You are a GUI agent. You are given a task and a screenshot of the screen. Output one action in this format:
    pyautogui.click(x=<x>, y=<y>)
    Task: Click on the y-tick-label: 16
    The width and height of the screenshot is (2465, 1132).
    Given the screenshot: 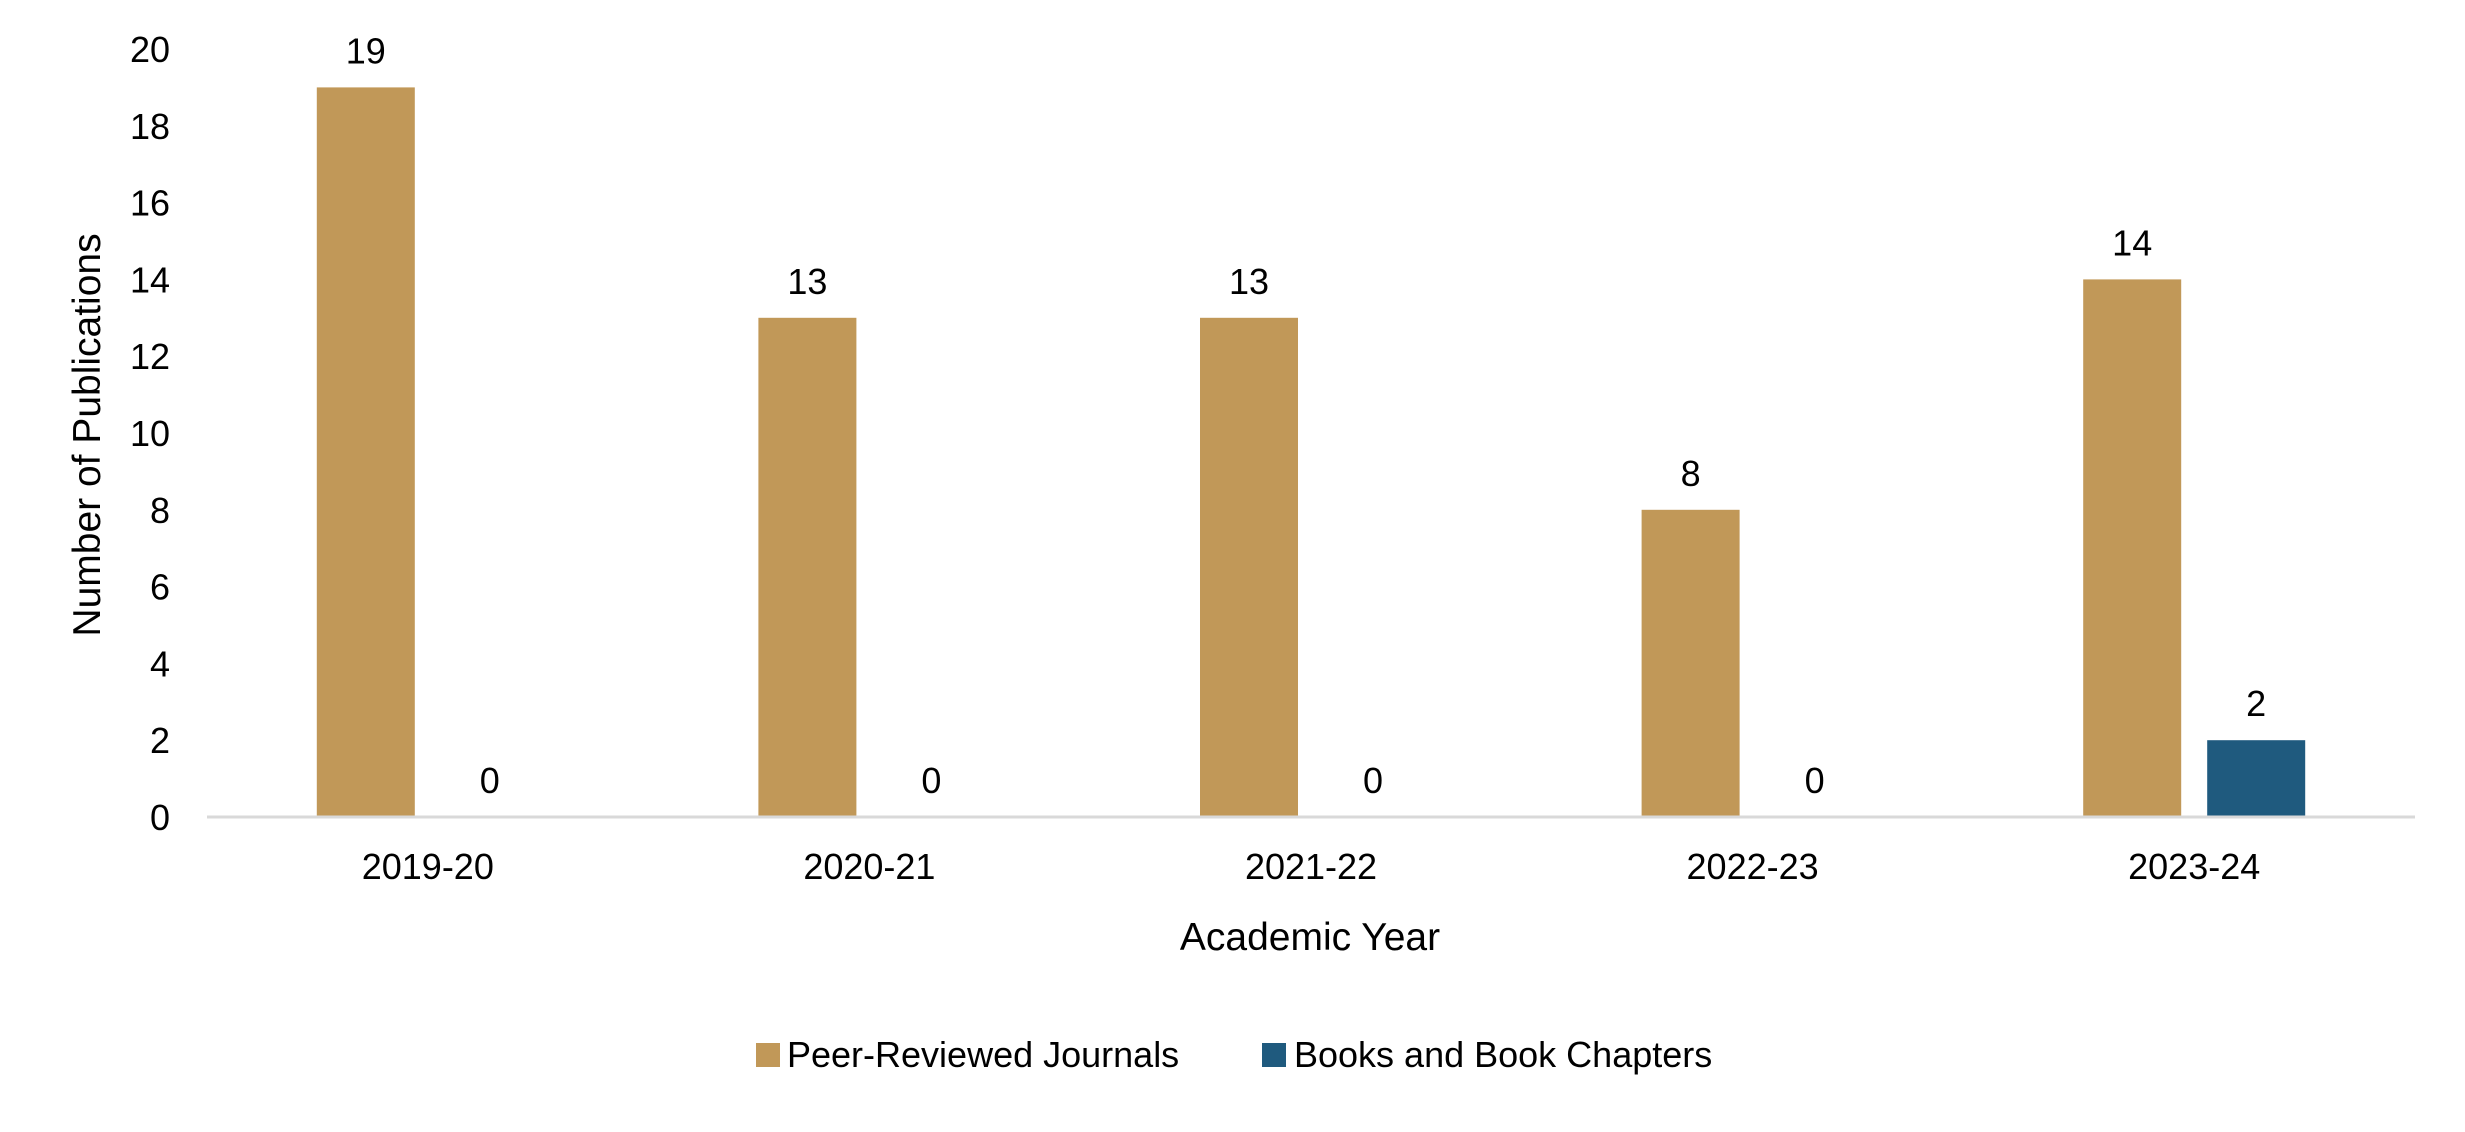 What is the action you would take?
    pyautogui.click(x=150, y=203)
    